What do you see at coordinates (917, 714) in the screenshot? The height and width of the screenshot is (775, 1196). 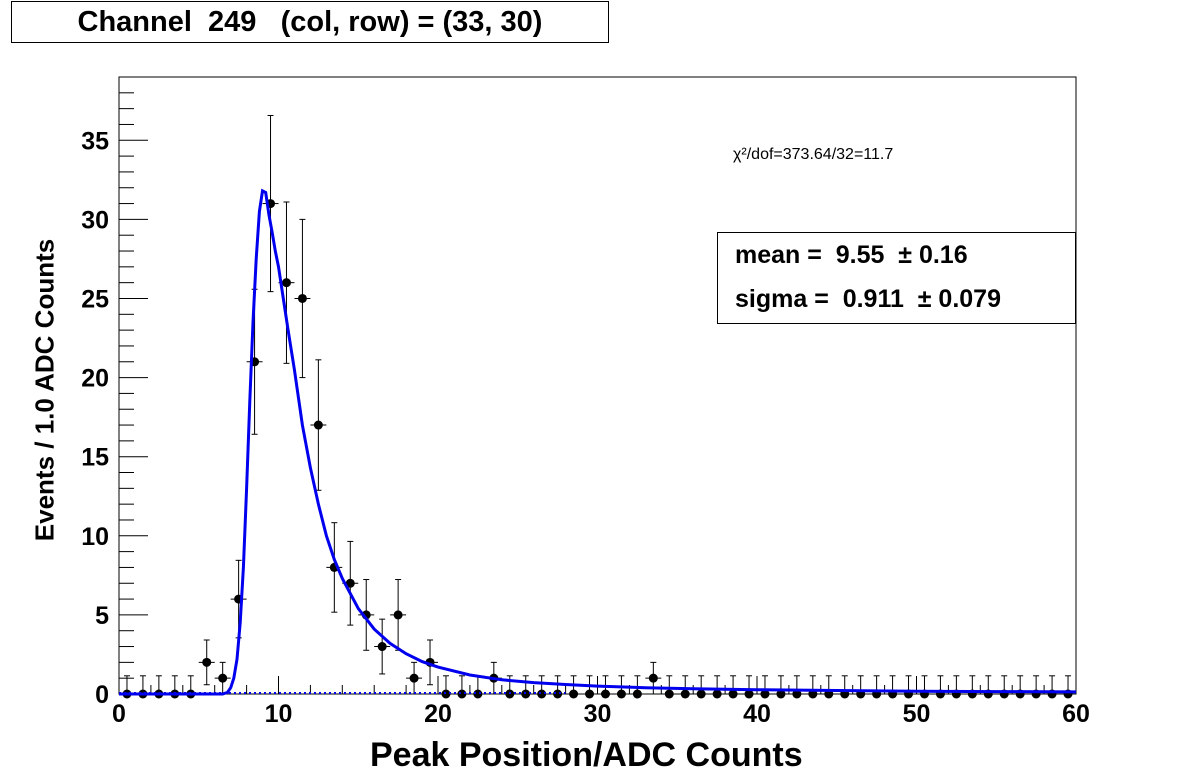 I see `x-tick-label: 50` at bounding box center [917, 714].